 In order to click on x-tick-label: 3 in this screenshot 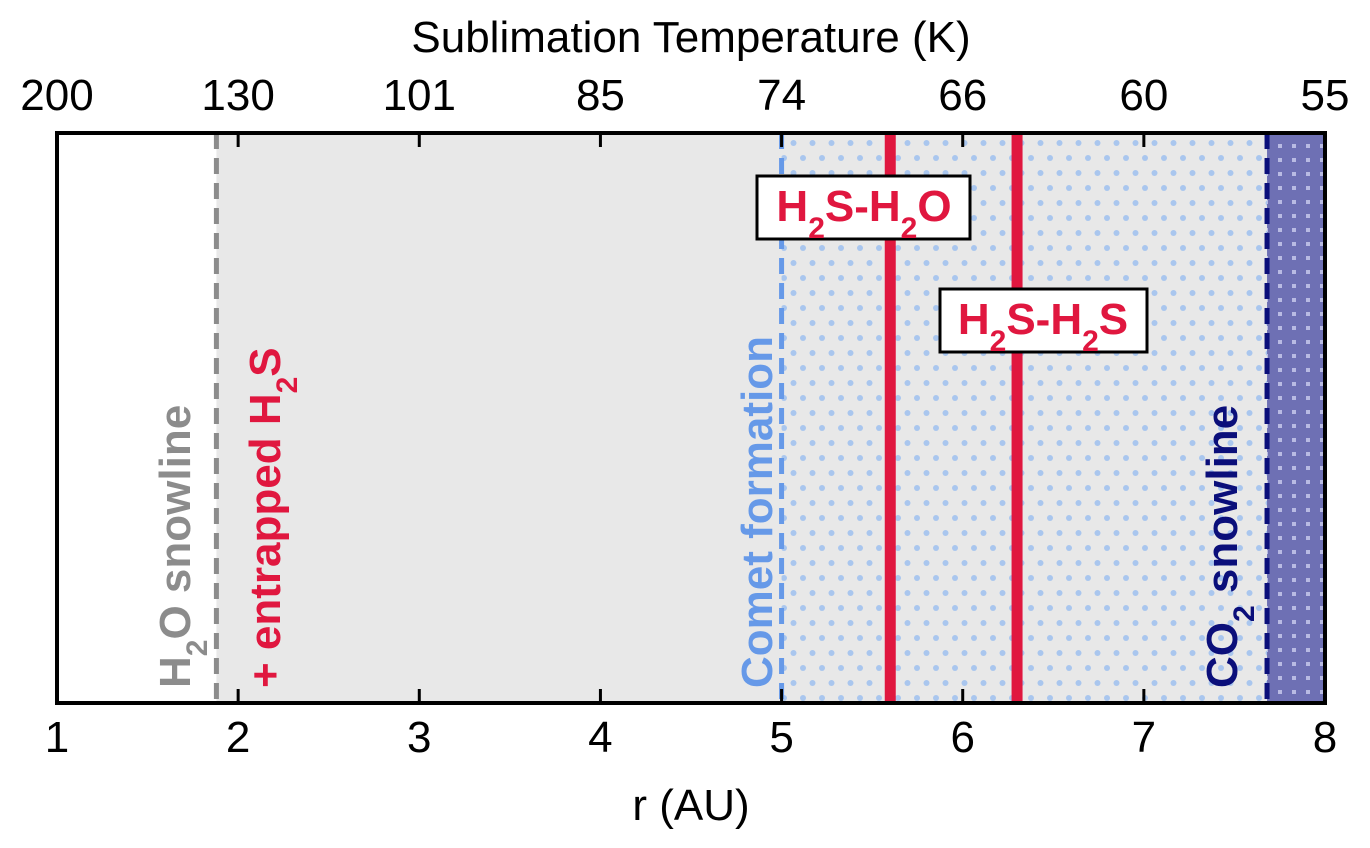, I will do `click(419, 737)`.